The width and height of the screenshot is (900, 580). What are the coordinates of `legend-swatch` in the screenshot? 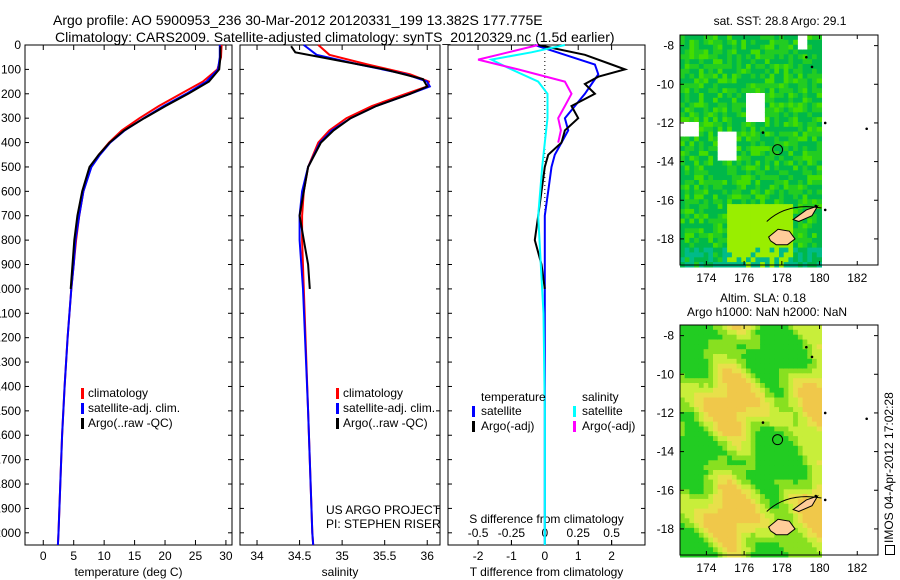 It's located at (82, 393).